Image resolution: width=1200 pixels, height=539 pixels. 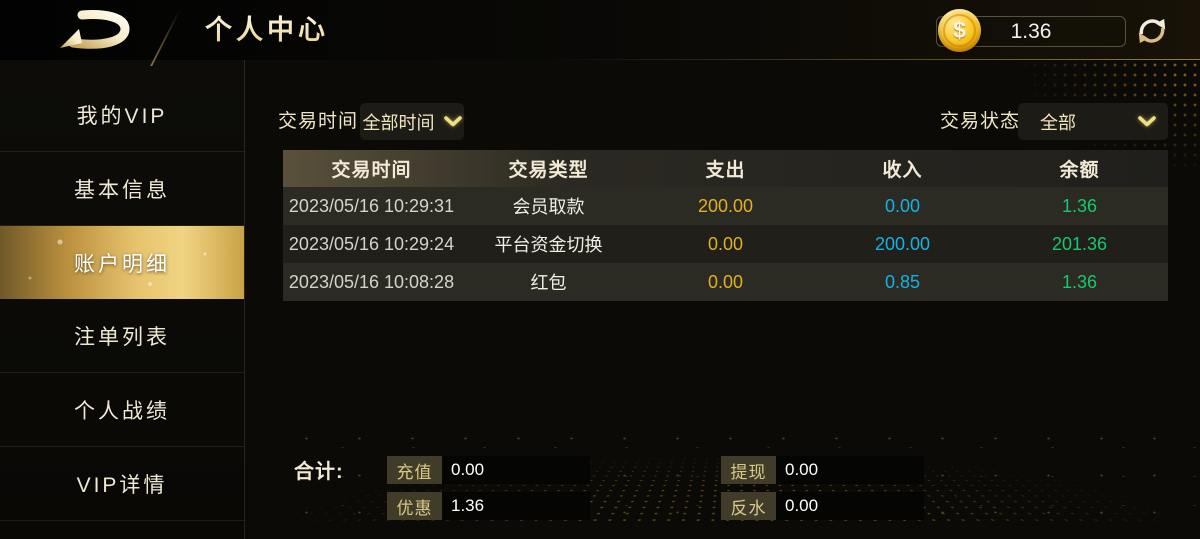 What do you see at coordinates (902, 205) in the screenshot?
I see `cell-income: 0.00` at bounding box center [902, 205].